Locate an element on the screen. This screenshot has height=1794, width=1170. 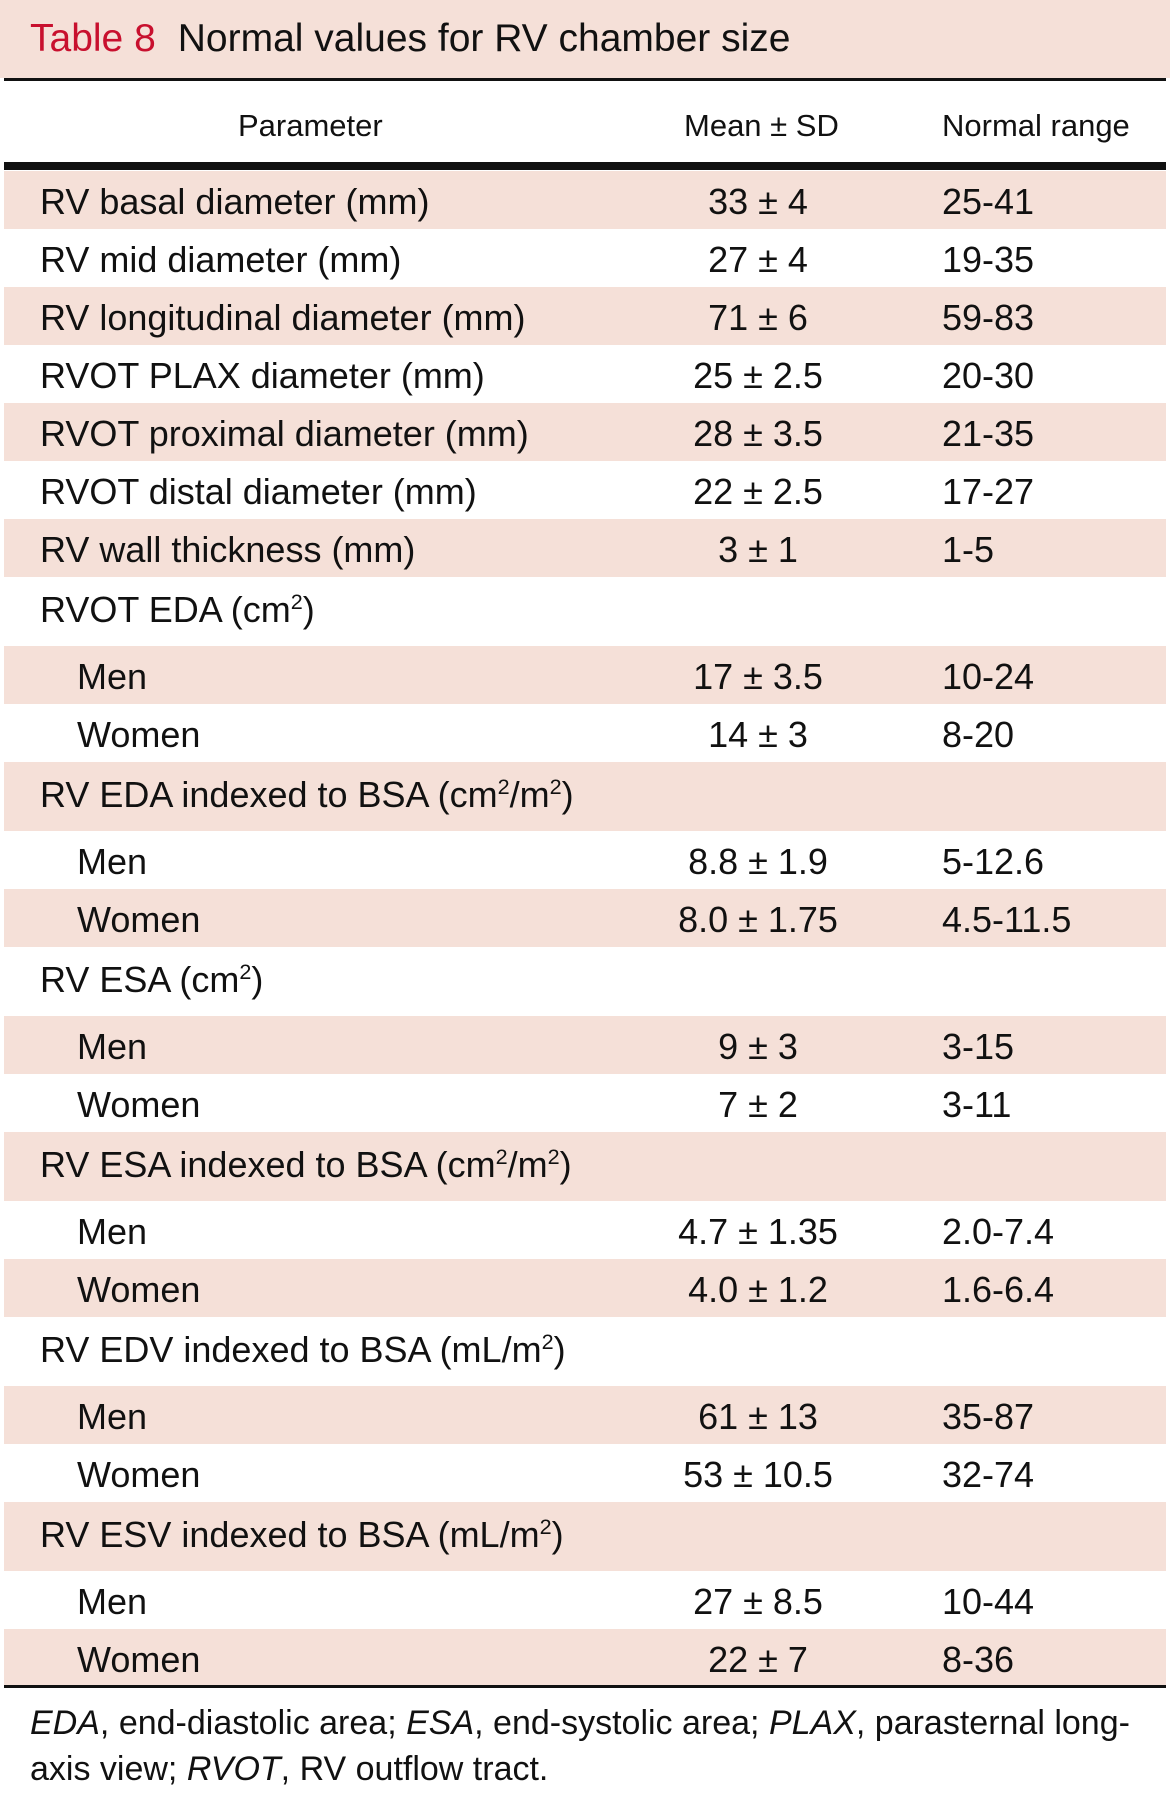
normal-range-cell: 2.0-7.4 is located at coordinates (998, 1231).